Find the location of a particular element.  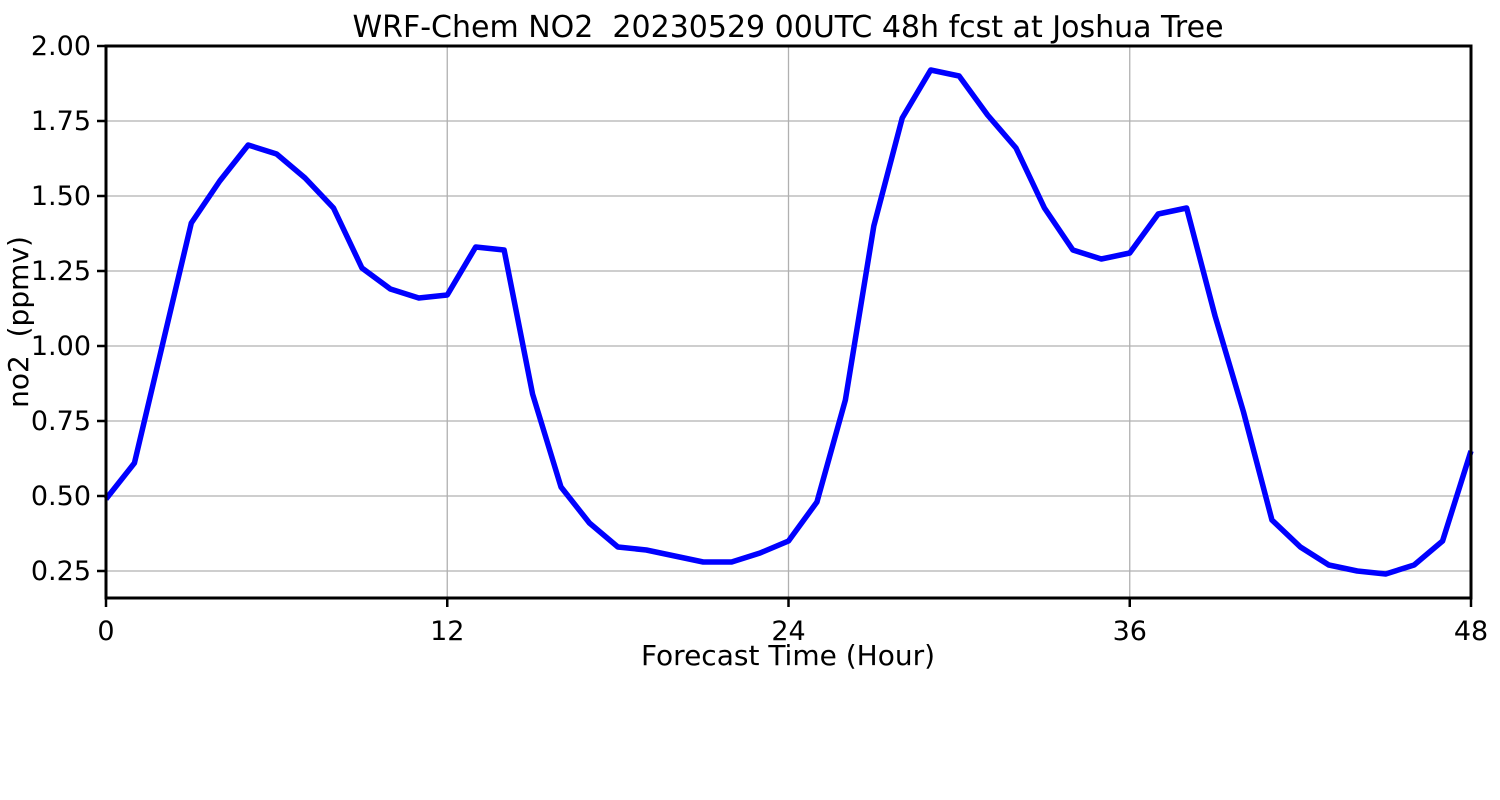

y-tick-label: 1.00 is located at coordinates (61, 346).